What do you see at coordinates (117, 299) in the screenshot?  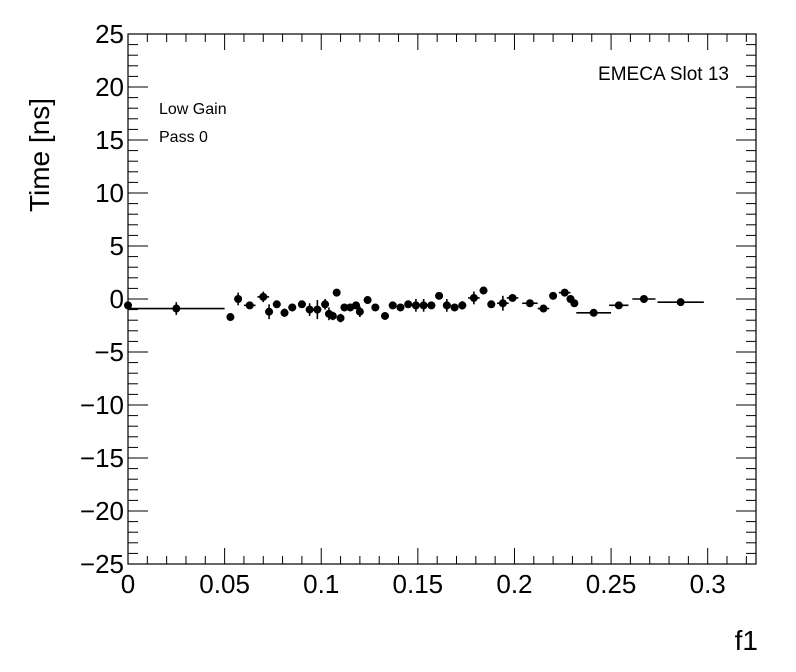 I see `y-tick-label: 0` at bounding box center [117, 299].